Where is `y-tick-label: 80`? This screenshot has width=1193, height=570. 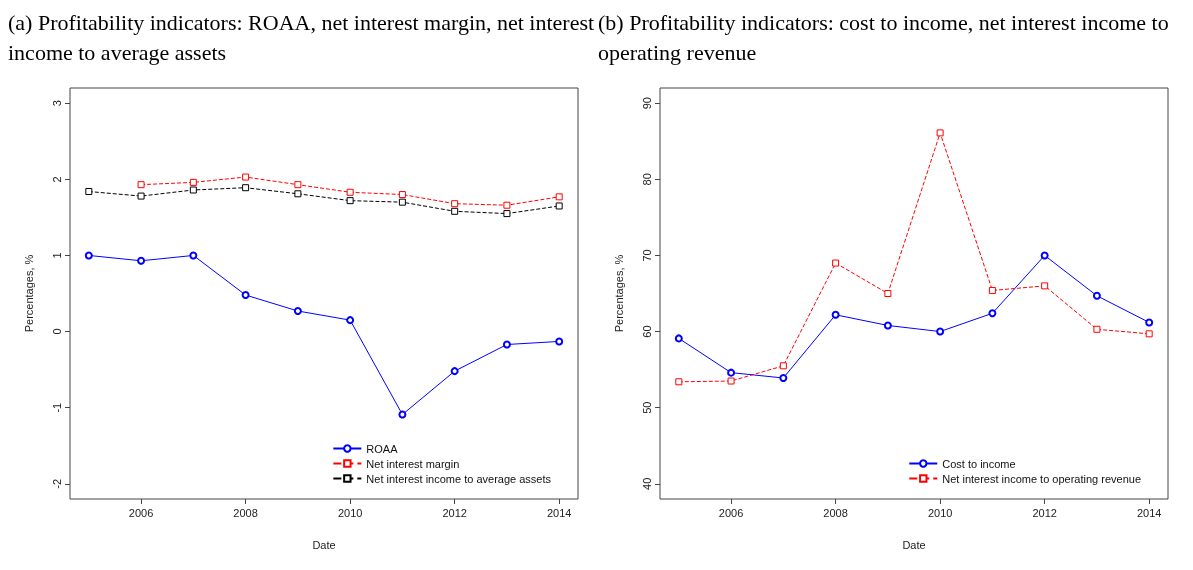 y-tick-label: 80 is located at coordinates (646, 179).